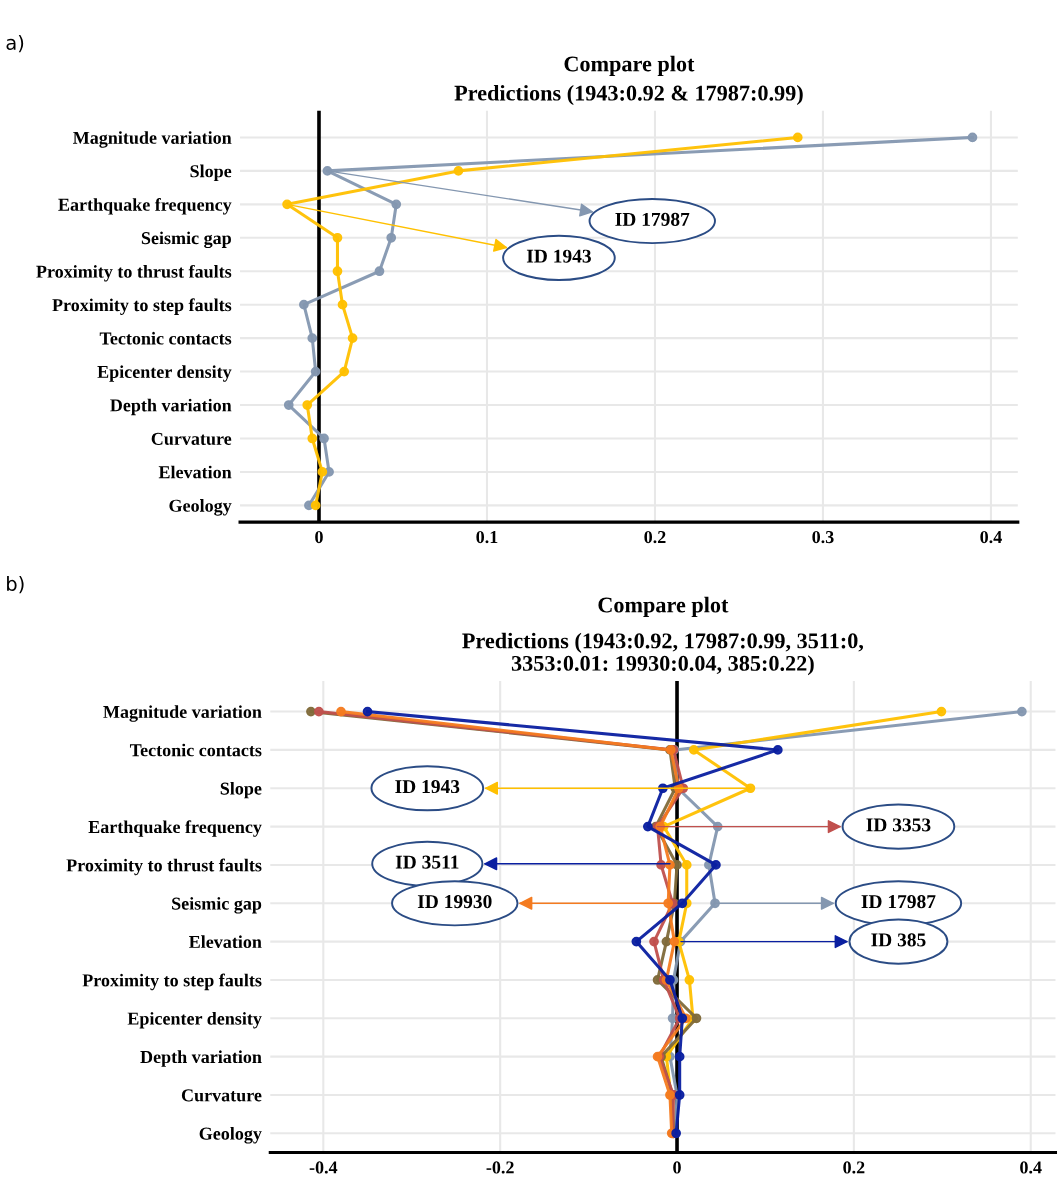  What do you see at coordinates (15, 584) in the screenshot?
I see `text: b)` at bounding box center [15, 584].